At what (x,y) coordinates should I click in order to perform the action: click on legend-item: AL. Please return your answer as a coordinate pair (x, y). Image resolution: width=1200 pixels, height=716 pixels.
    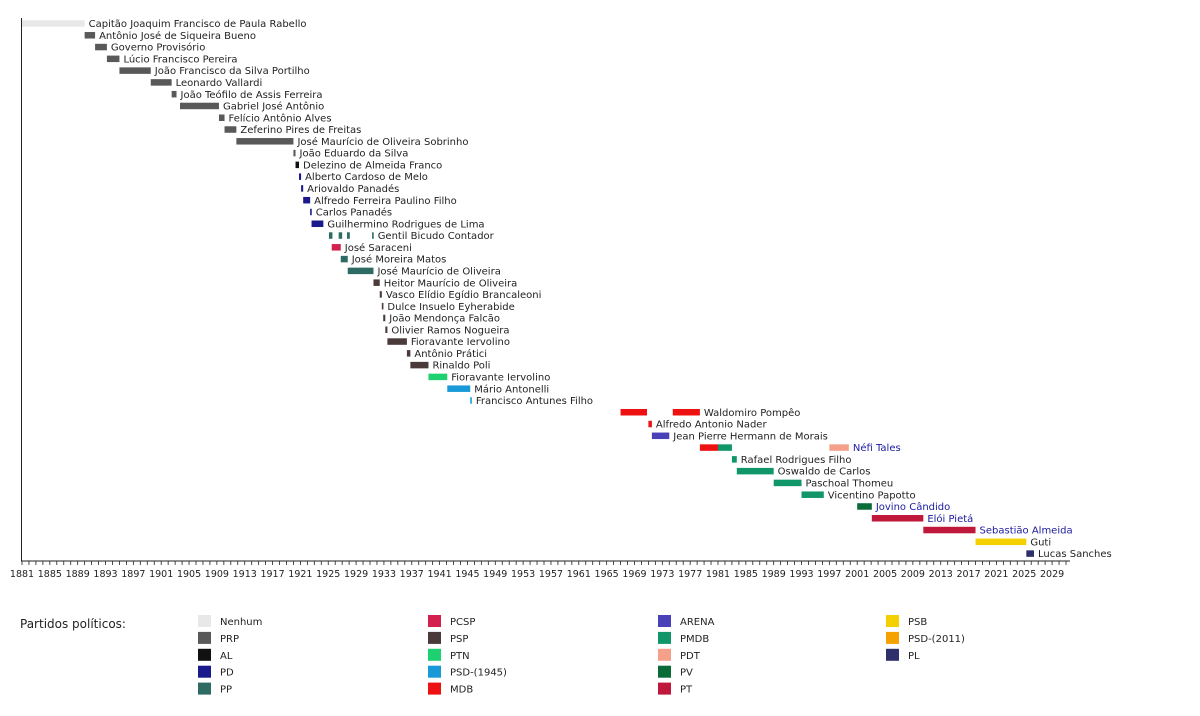
    Looking at the image, I should click on (215, 655).